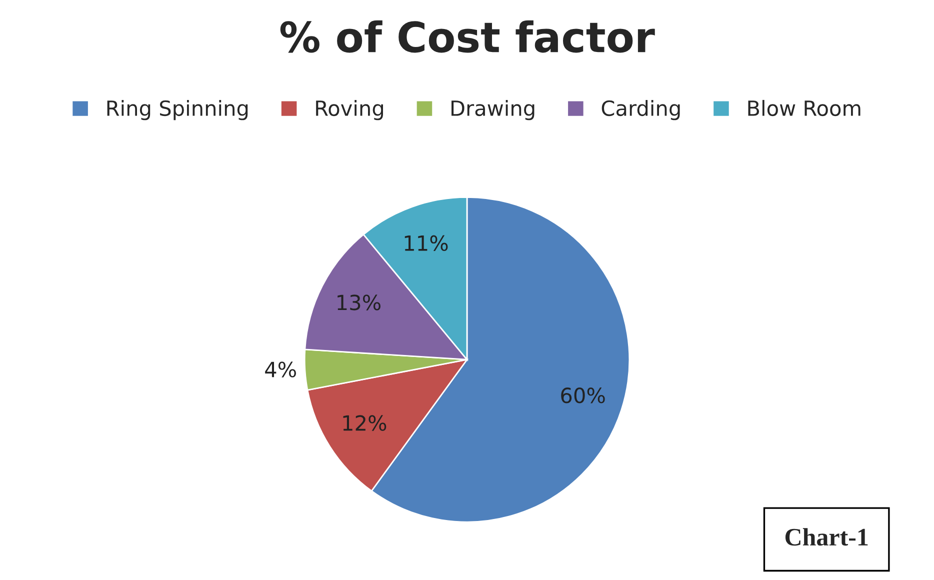 The image size is (934, 580). I want to click on data-label: 11%, so click(426, 243).